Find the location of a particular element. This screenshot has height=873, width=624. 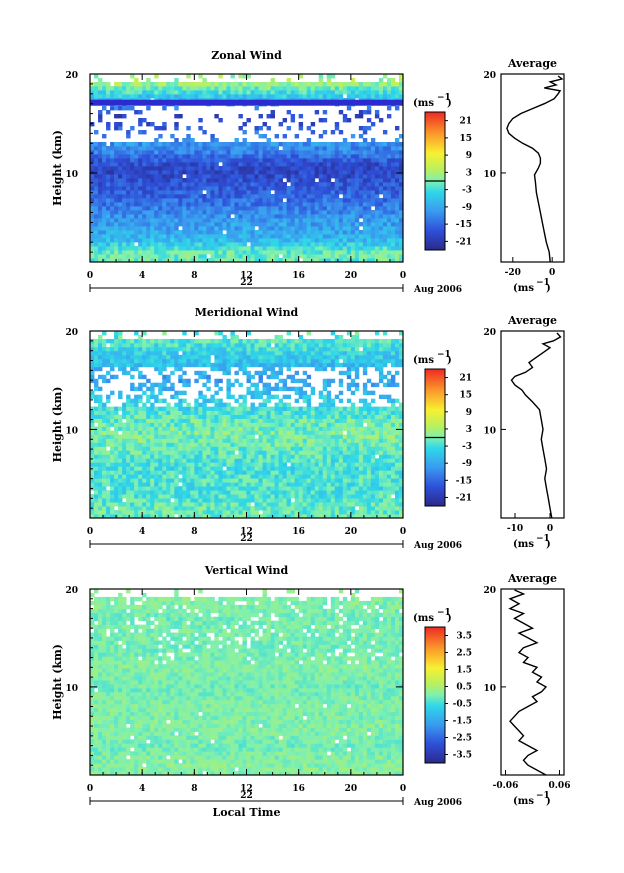

panel-title: Zonal Wind is located at coordinates (246, 55).